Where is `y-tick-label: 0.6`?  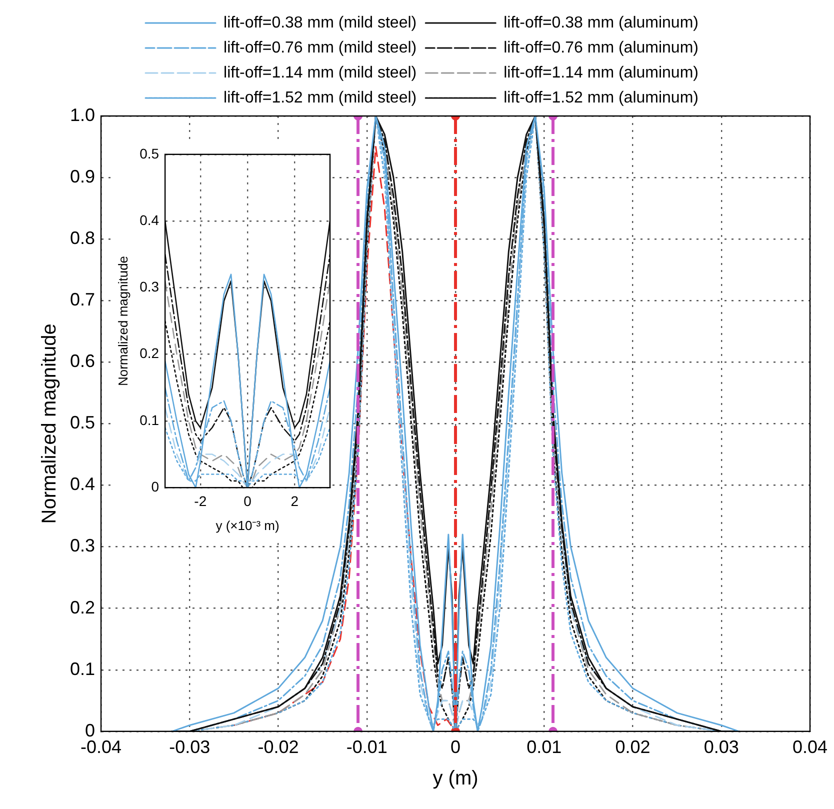
y-tick-label: 0.6 is located at coordinates (83, 361).